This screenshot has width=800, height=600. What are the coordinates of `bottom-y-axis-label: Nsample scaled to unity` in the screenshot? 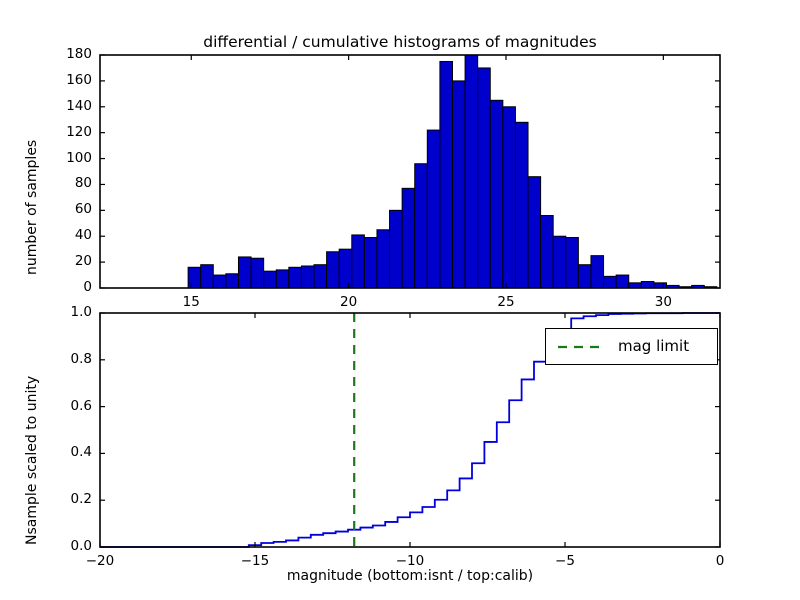 It's located at (32, 460).